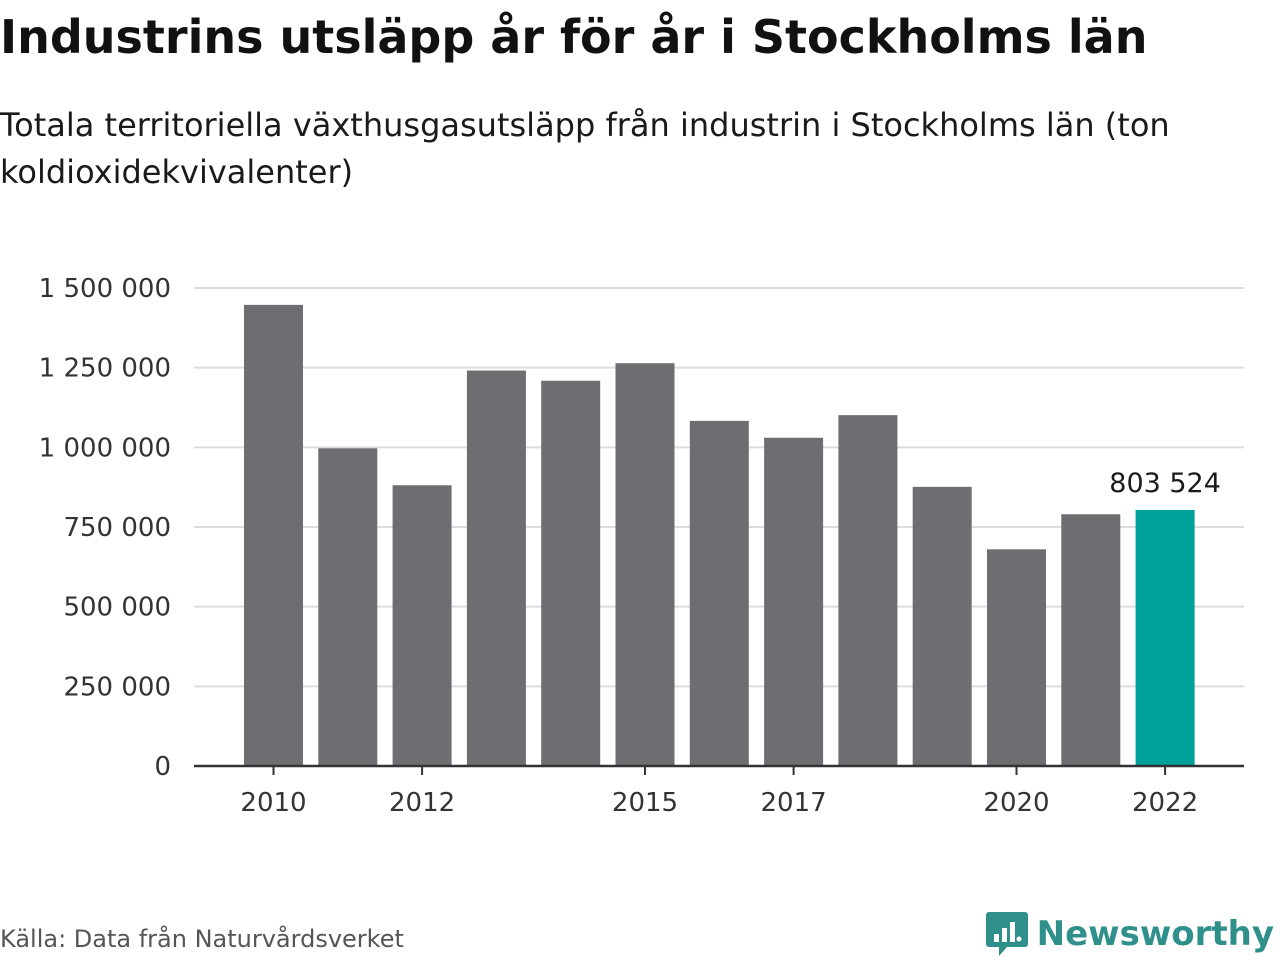 This screenshot has width=1280, height=960. I want to click on bar-highlight, so click(1165, 637).